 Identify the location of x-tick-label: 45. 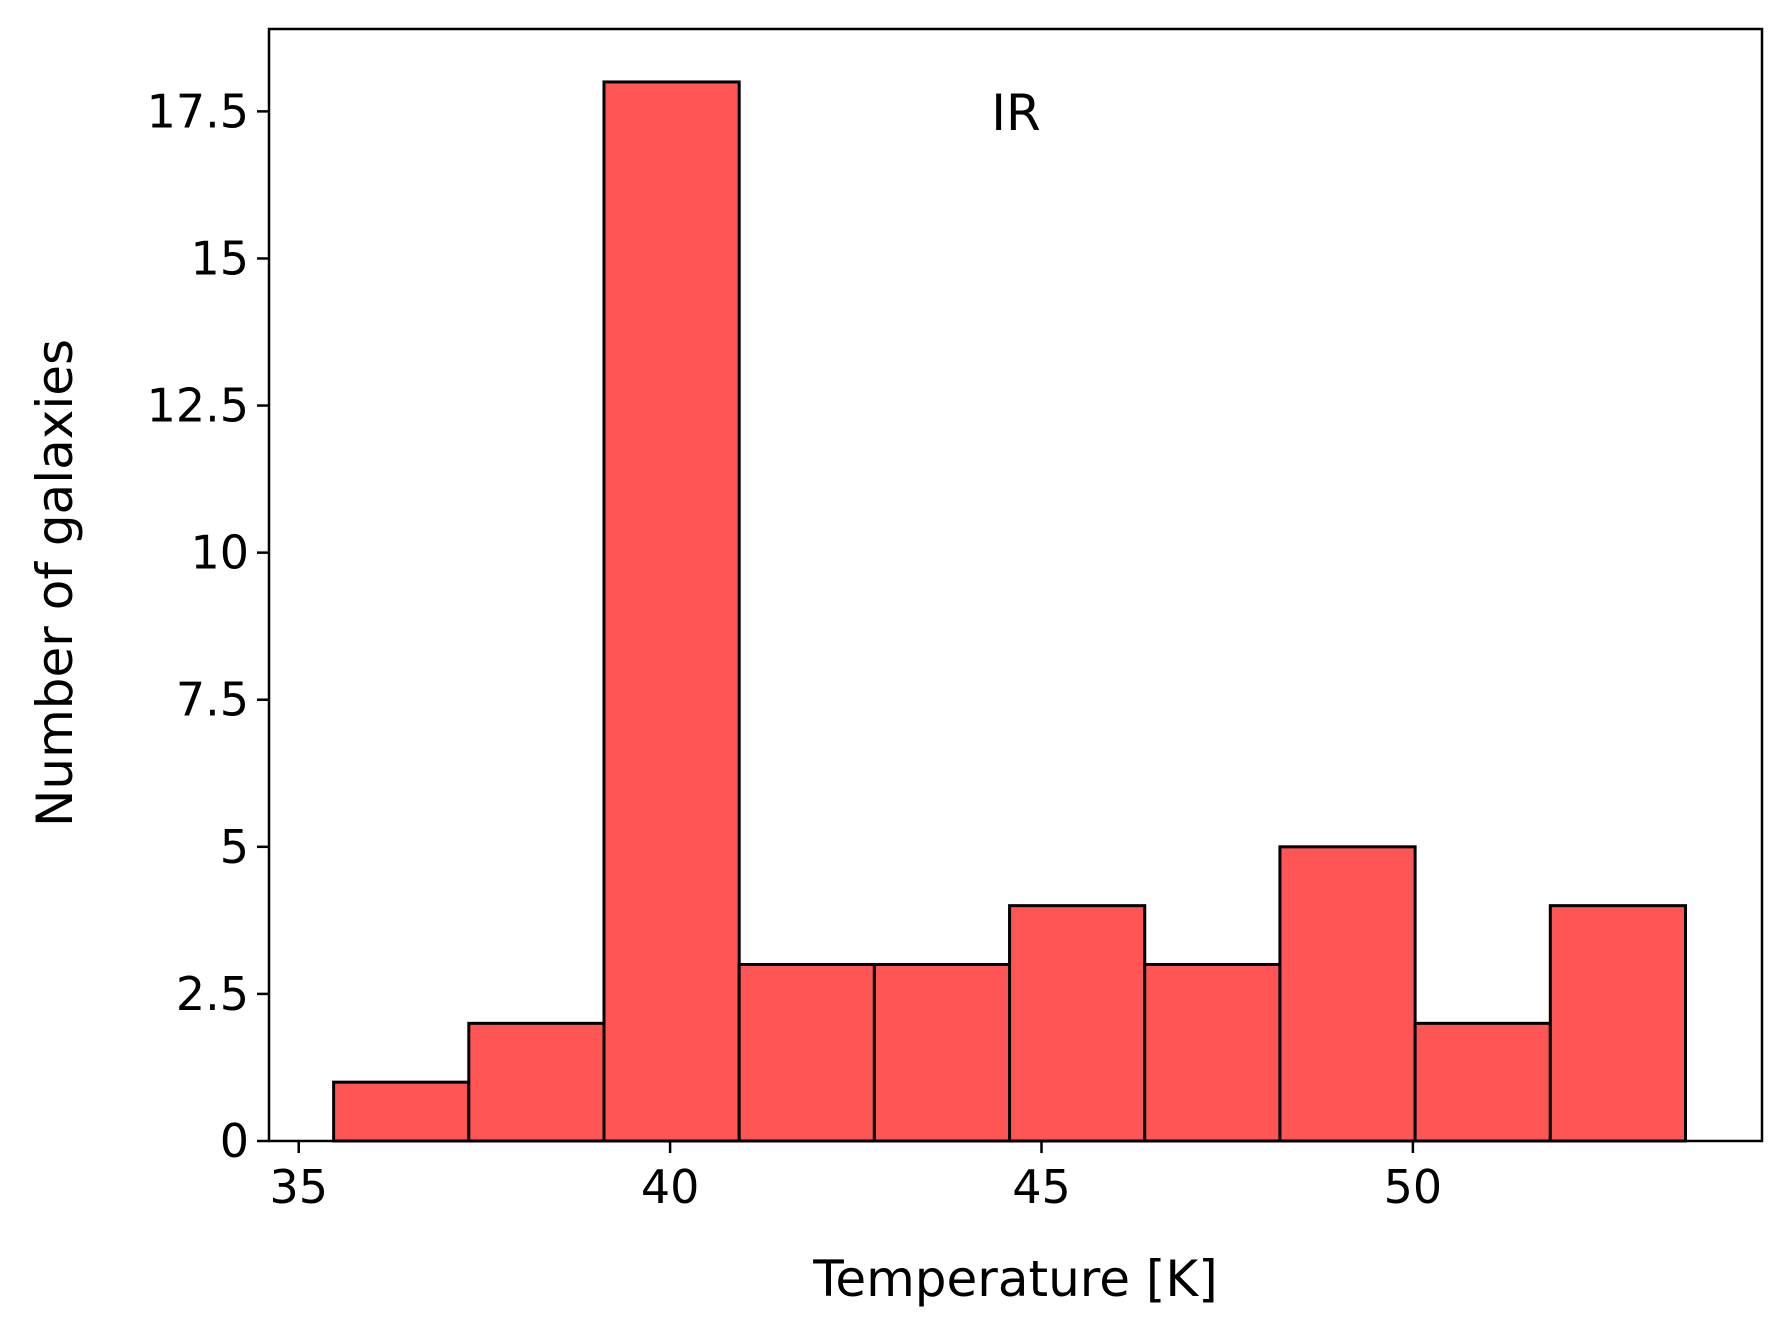
(1041, 1187).